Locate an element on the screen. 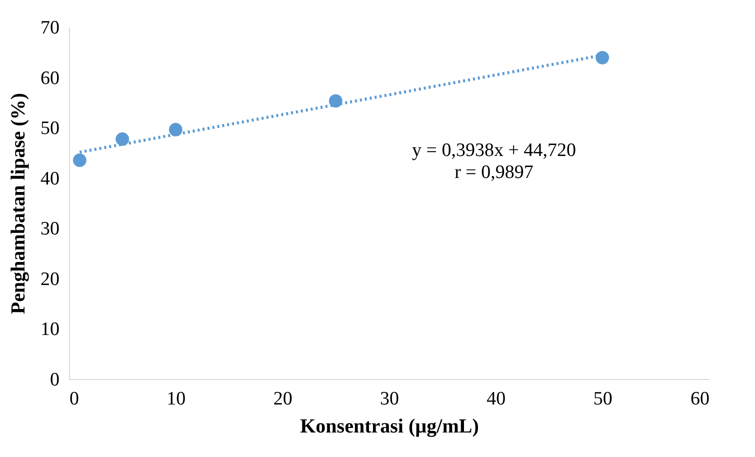  y-tick-label: 40 is located at coordinates (50, 179).